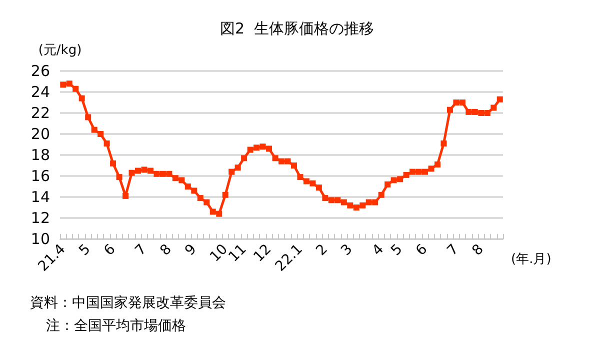  Describe the element at coordinates (128, 303) in the screenshot. I see `text: 資料：中国国家発展改革委員会` at that location.